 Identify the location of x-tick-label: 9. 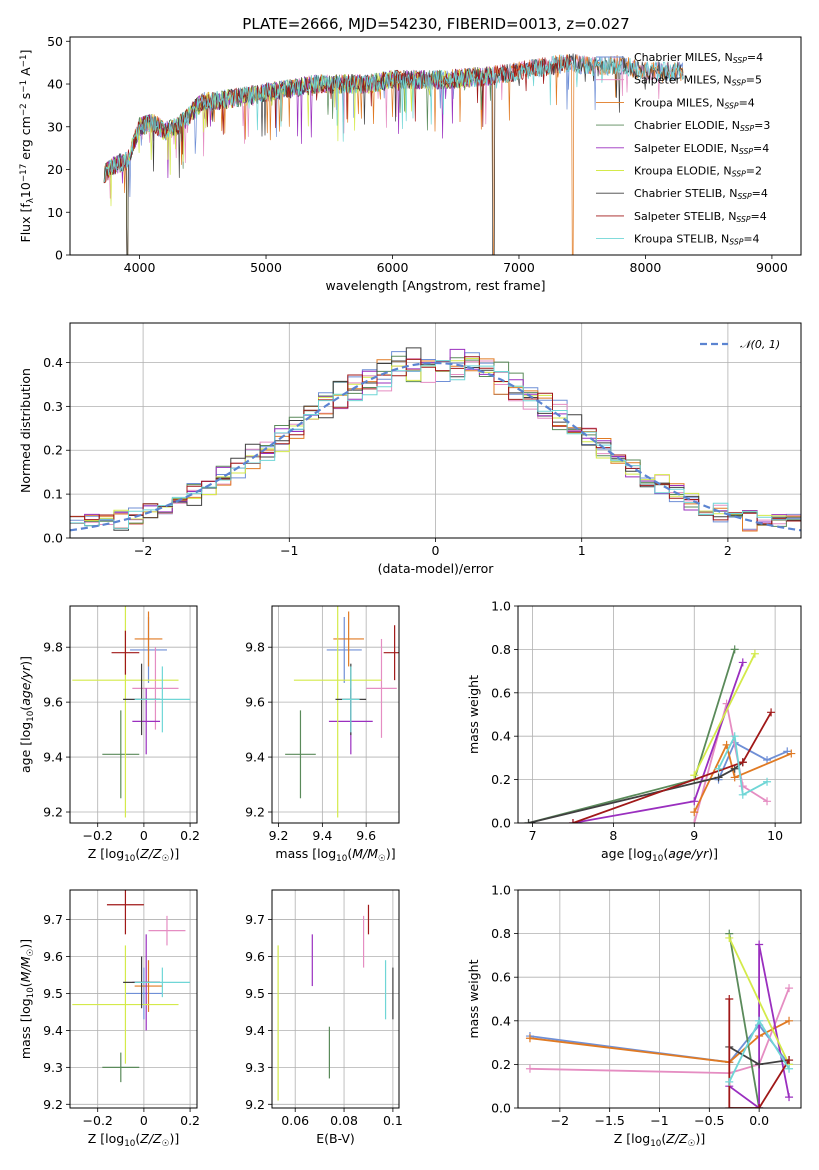
(694, 835).